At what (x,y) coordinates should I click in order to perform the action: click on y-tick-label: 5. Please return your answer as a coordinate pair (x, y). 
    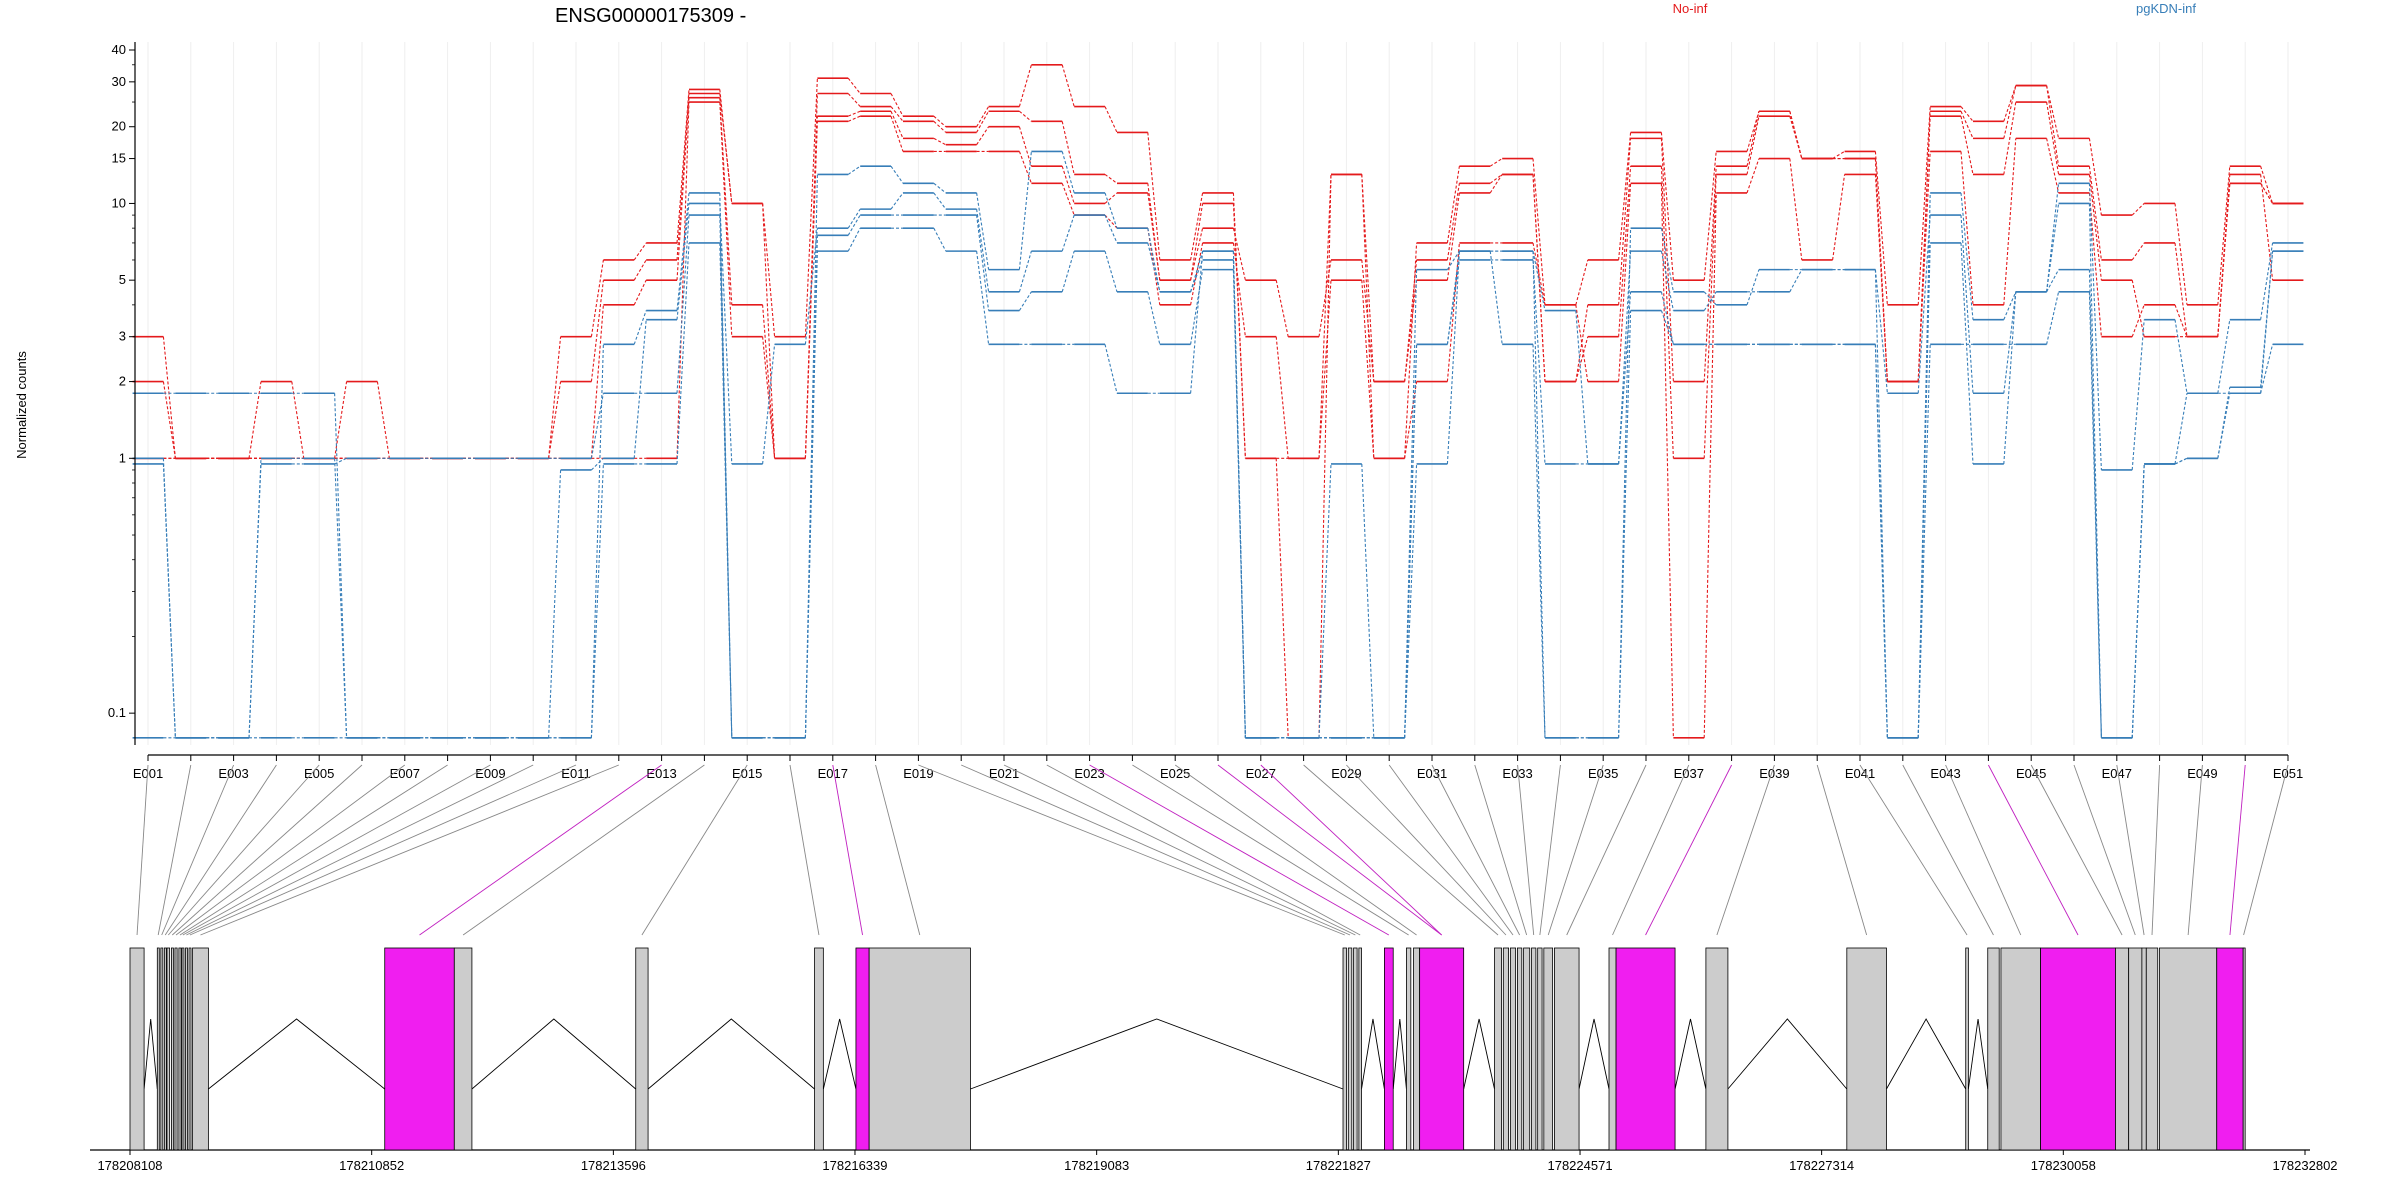
    Looking at the image, I should click on (122, 279).